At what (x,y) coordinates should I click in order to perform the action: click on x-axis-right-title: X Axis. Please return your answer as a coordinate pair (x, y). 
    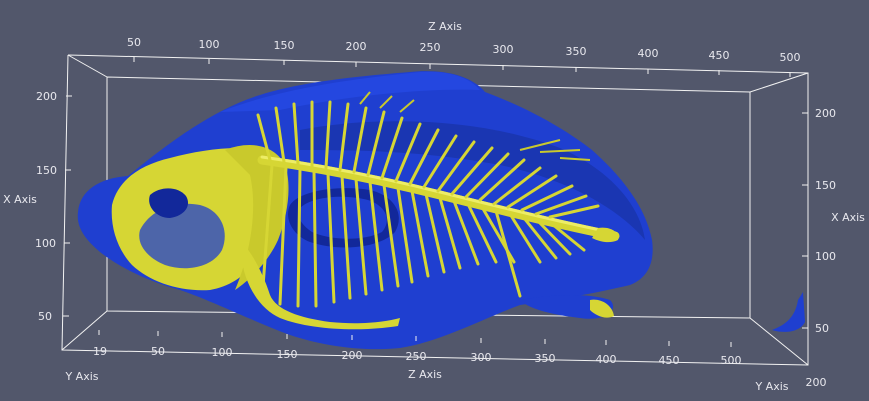
    Looking at the image, I should click on (848, 217).